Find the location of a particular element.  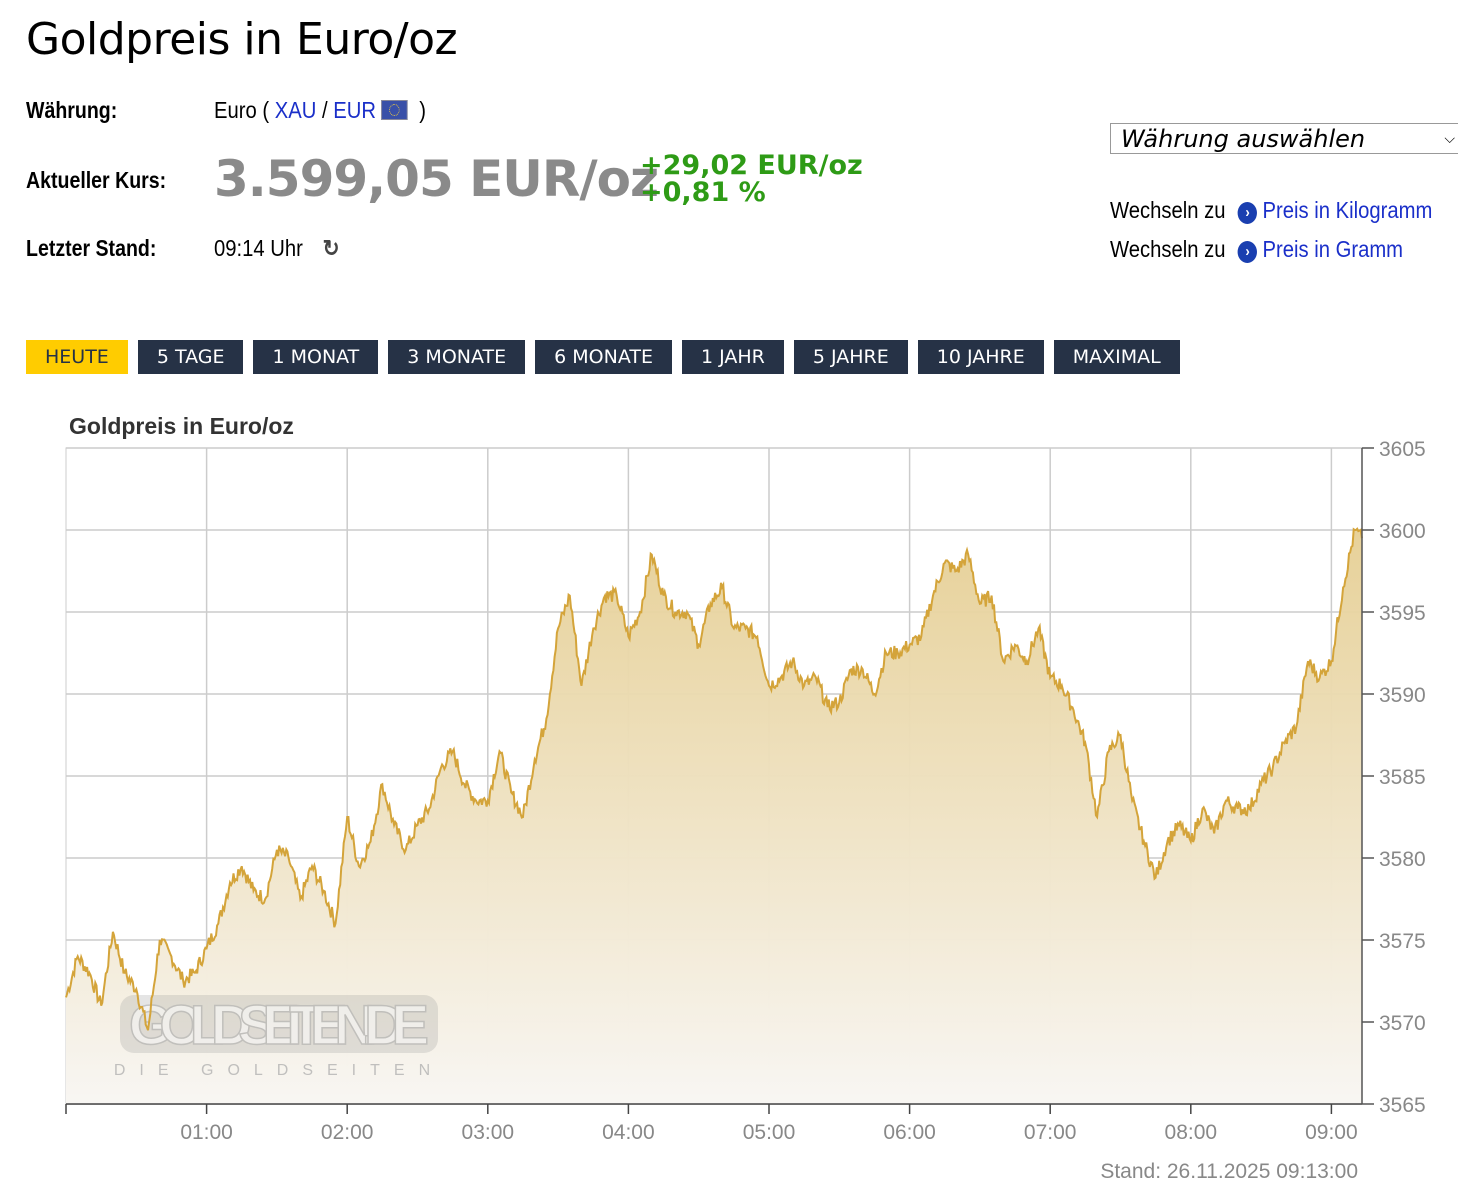

switch-row-kilogram: Wechseln zu › Preis in Kilogramm is located at coordinates (1271, 210).